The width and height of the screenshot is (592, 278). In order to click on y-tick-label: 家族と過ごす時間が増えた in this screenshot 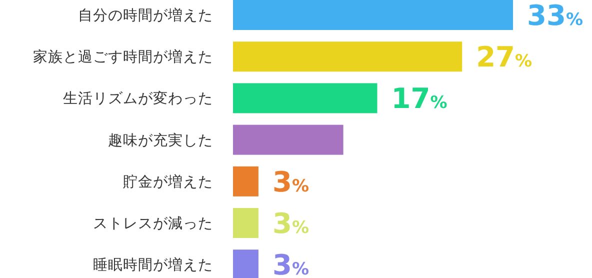, I will do `click(123, 57)`.